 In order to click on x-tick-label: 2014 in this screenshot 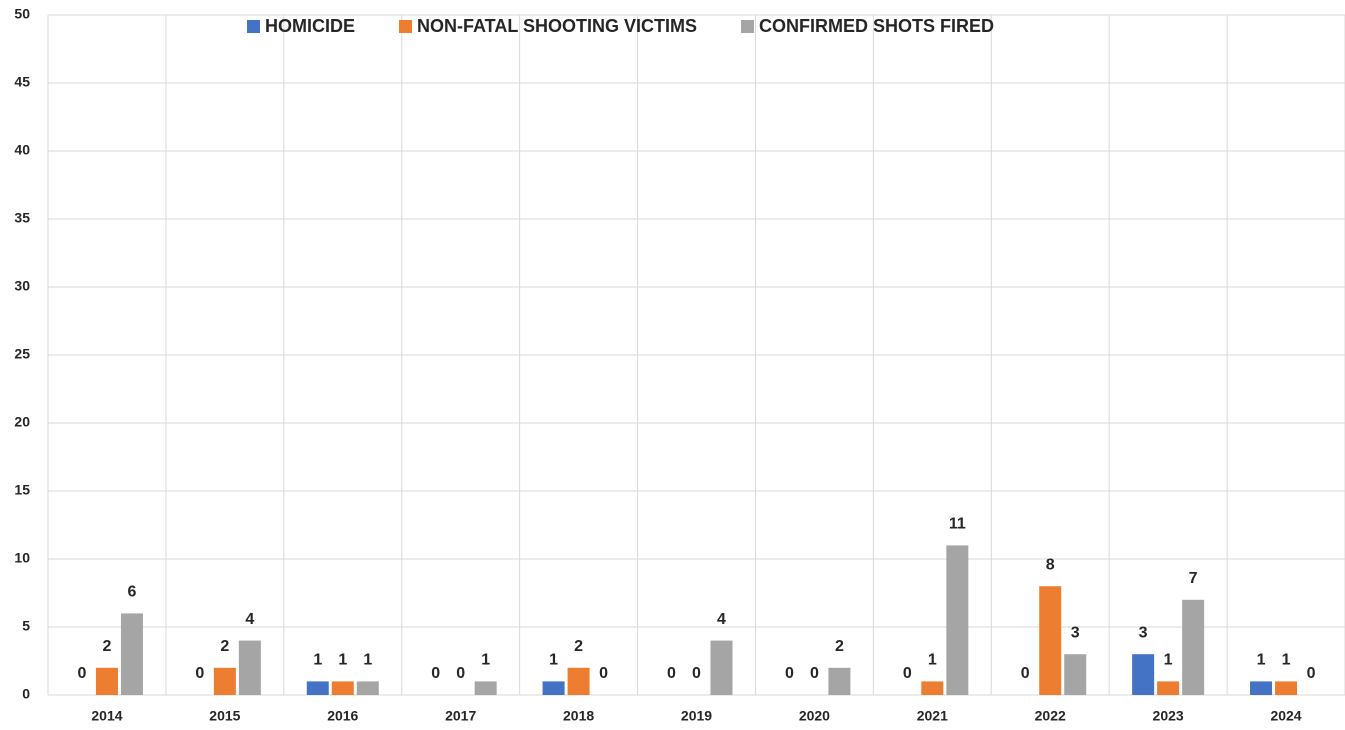, I will do `click(106, 716)`.